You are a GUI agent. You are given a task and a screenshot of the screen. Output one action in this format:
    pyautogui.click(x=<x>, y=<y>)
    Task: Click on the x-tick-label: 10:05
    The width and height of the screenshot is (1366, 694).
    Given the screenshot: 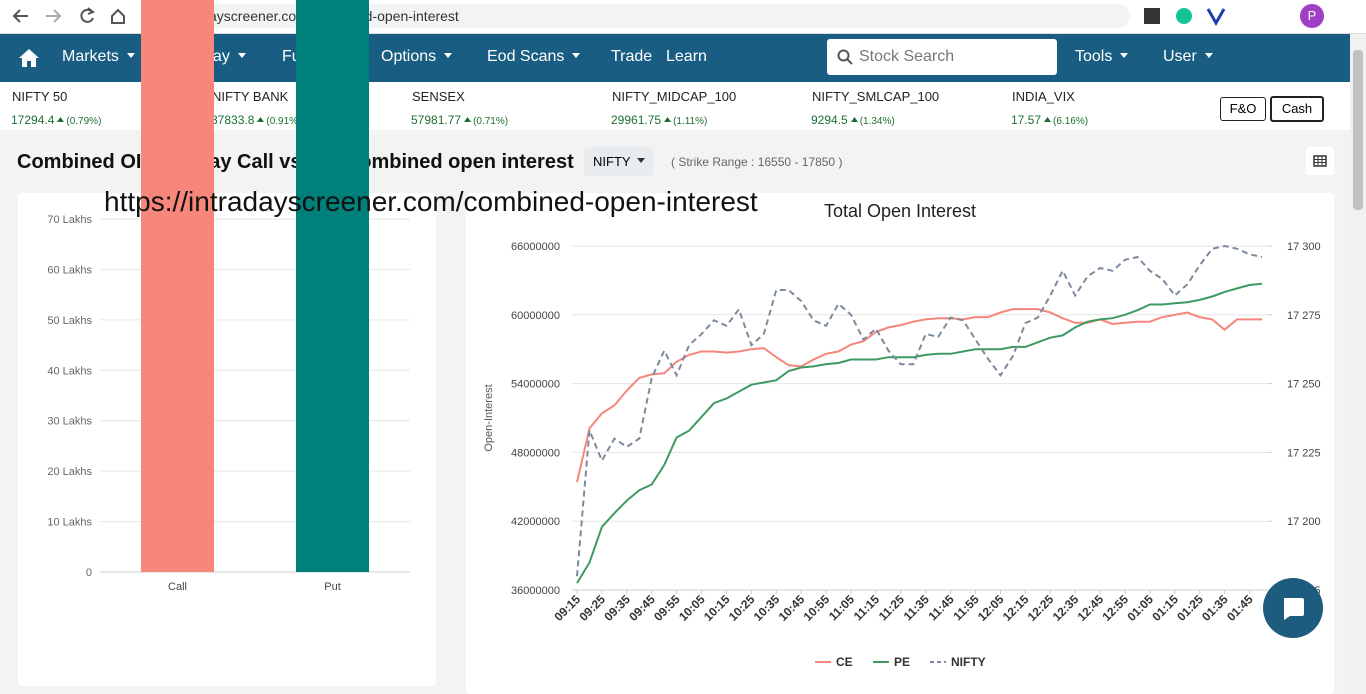 What is the action you would take?
    pyautogui.click(x=692, y=608)
    